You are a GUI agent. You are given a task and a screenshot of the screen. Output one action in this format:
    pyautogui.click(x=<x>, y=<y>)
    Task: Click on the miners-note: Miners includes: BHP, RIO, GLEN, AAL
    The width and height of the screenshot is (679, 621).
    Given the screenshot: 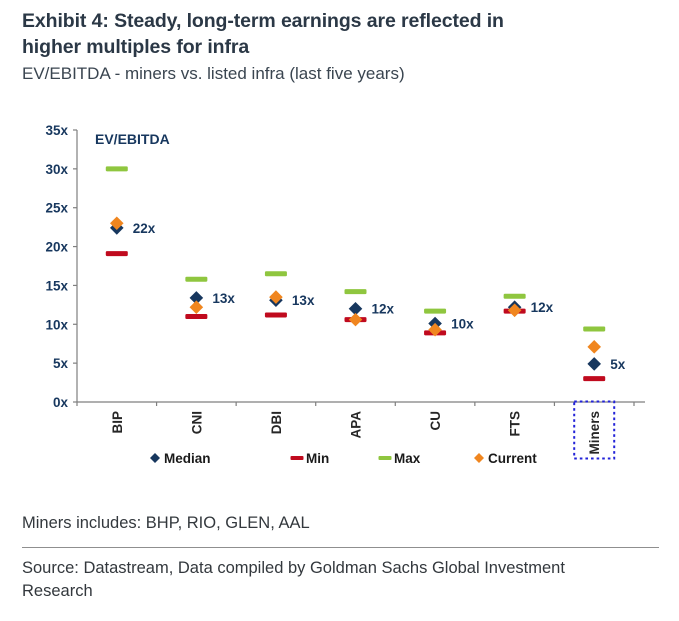 What is the action you would take?
    pyautogui.click(x=166, y=523)
    